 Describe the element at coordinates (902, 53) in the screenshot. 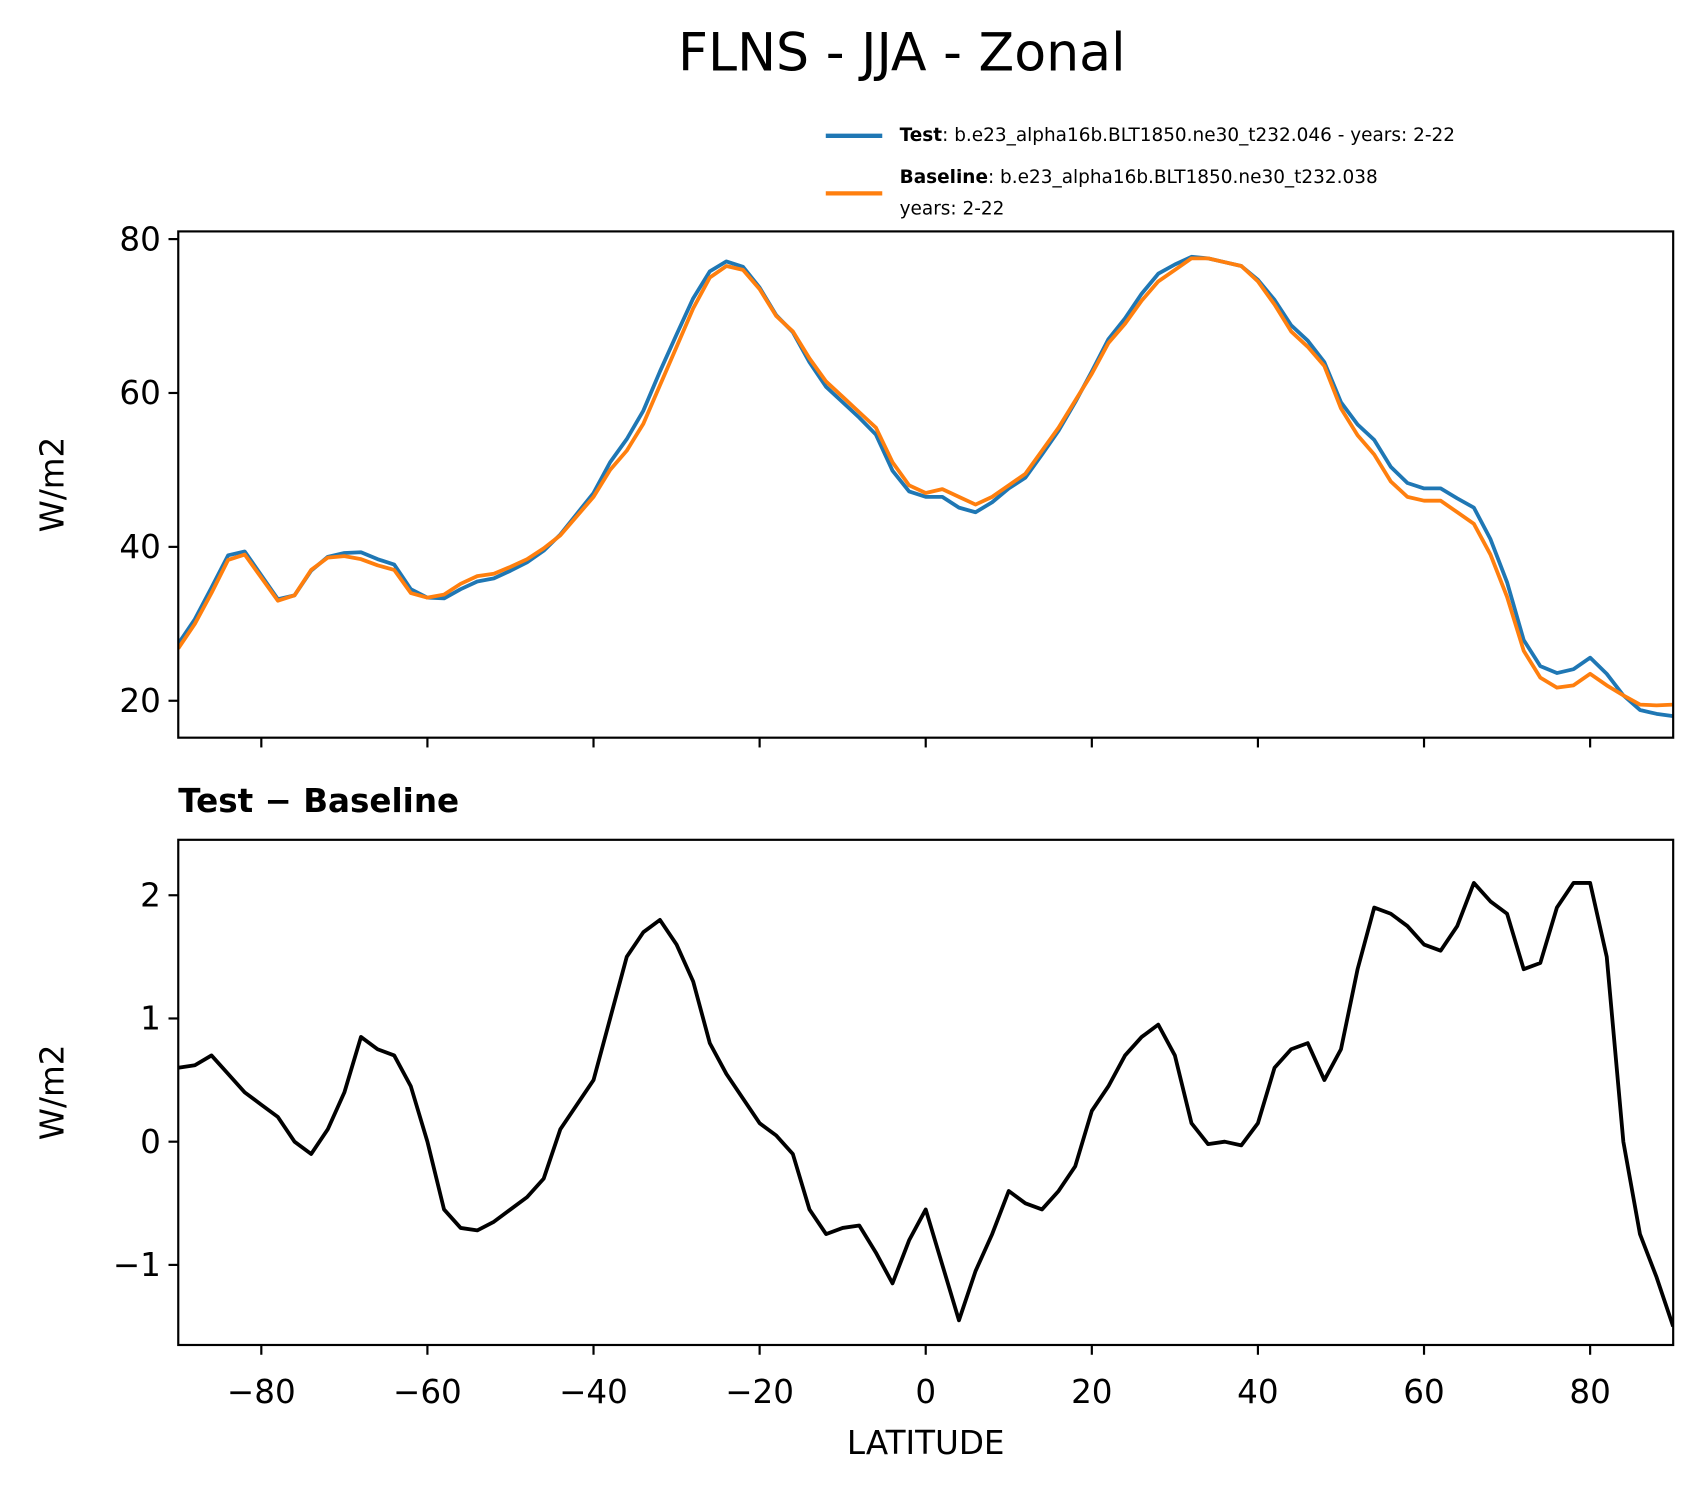

I see `figure-title: FLNS - JJA - Zonal` at that location.